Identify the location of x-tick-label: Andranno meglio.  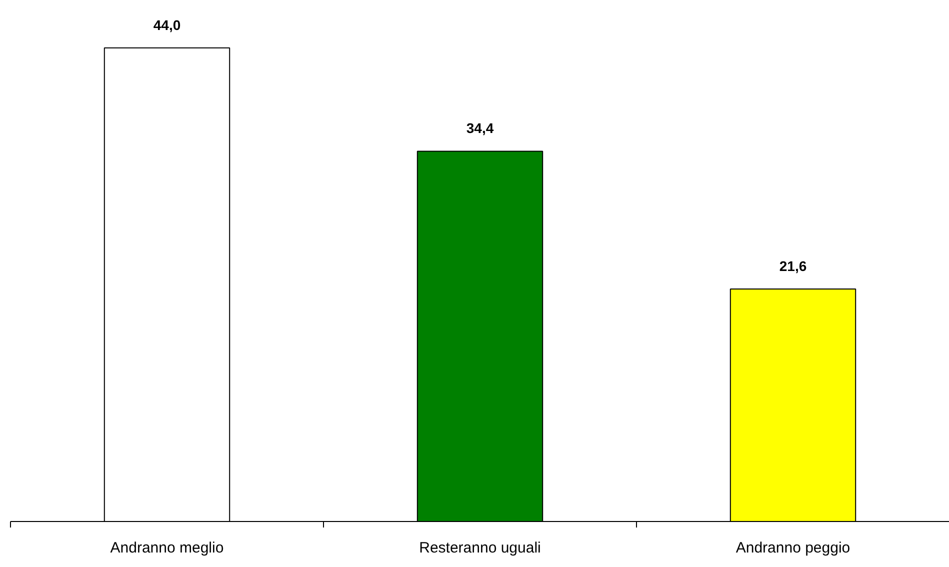
(167, 548).